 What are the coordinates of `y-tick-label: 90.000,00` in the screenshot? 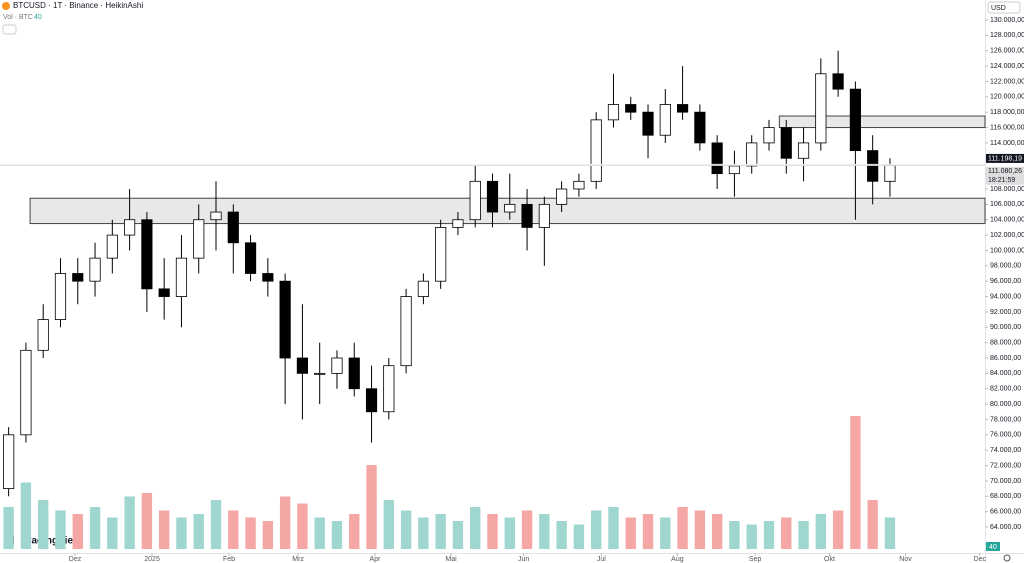 It's located at (1005, 327).